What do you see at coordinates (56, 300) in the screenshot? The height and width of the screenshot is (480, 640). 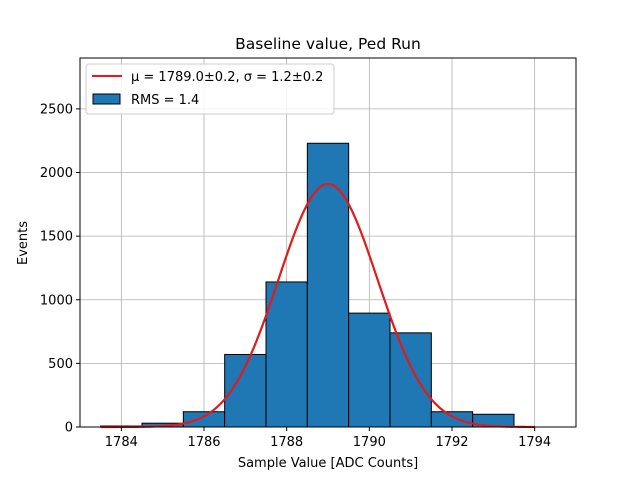 I see `y-tick-label: 1000` at bounding box center [56, 300].